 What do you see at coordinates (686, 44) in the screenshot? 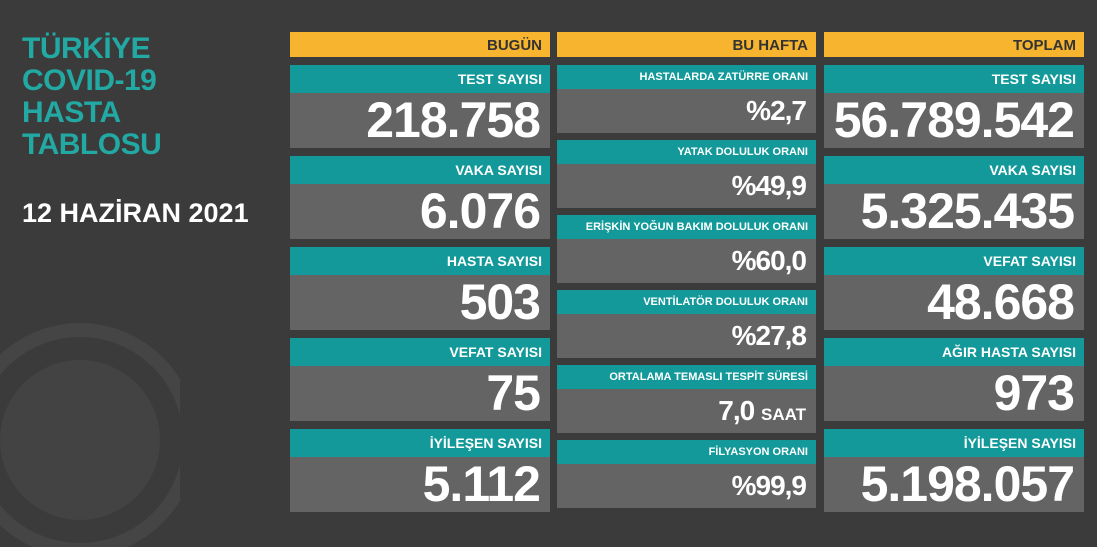
I see `column-header: BU HAFTA` at bounding box center [686, 44].